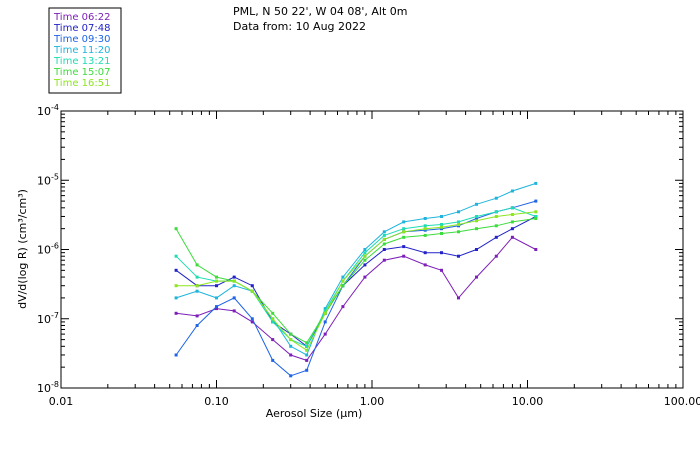 This screenshot has height=450, width=700. I want to click on y-tick-label: 10⁻⁶, so click(48, 249).